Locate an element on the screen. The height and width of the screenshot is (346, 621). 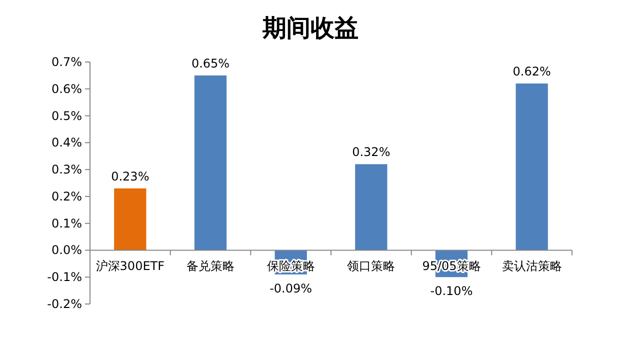
x-tick-label: 备兑策略 is located at coordinates (210, 266).